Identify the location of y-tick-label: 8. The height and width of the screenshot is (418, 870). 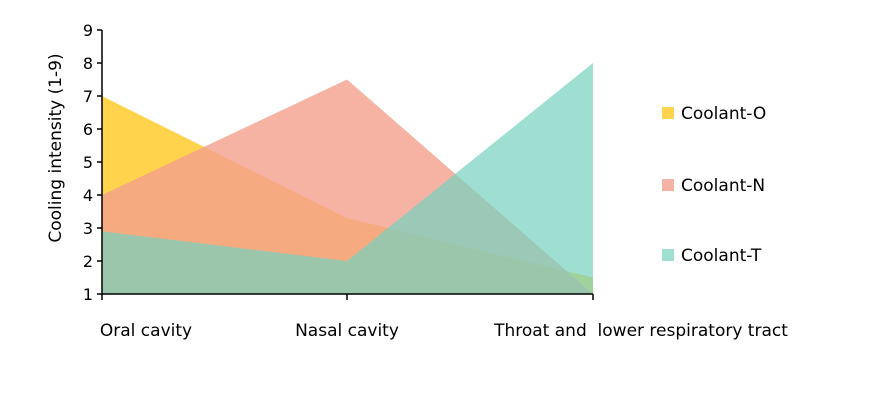
(88, 63).